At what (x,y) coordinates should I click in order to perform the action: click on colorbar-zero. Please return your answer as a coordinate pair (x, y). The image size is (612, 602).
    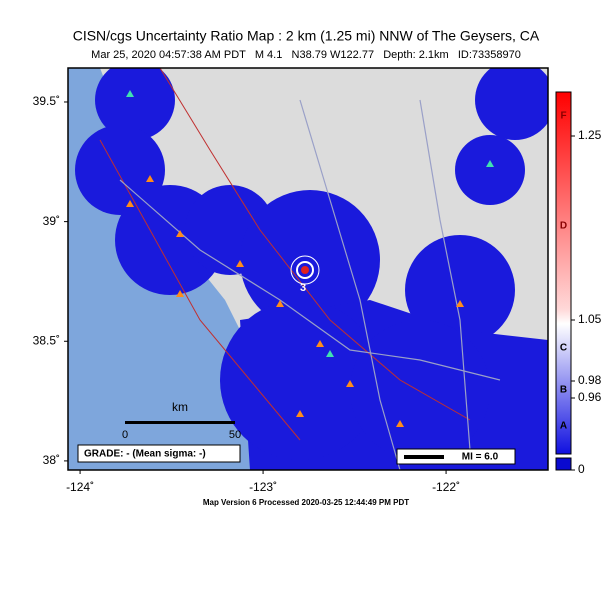
    Looking at the image, I should click on (563, 464).